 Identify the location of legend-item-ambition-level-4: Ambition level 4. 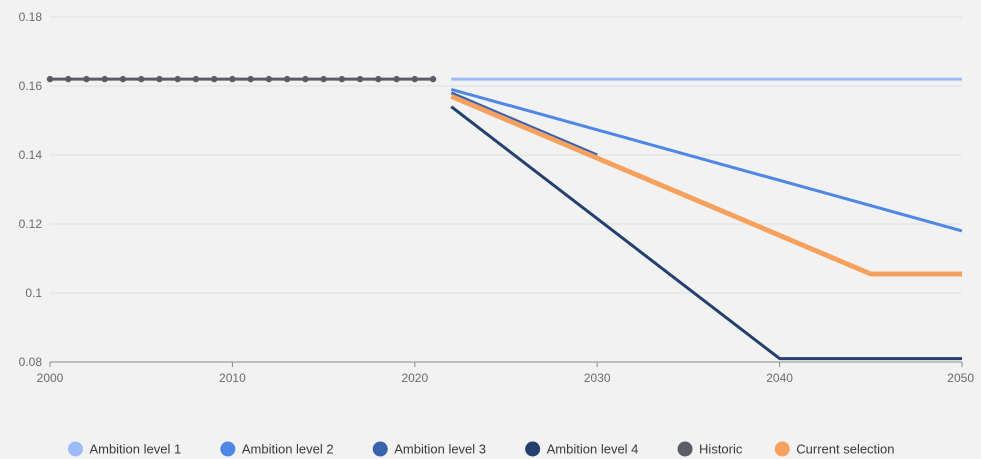
(582, 449).